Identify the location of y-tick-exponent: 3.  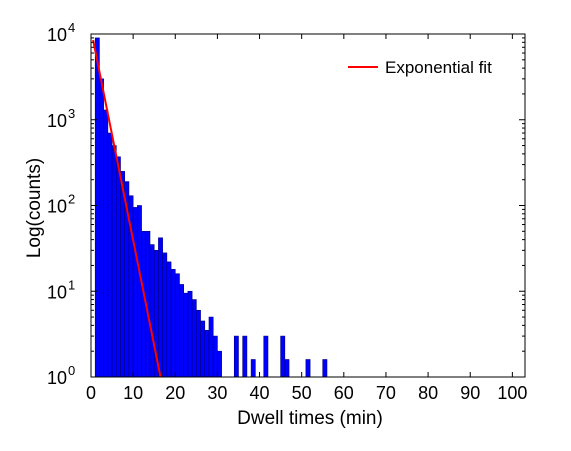
(71, 113).